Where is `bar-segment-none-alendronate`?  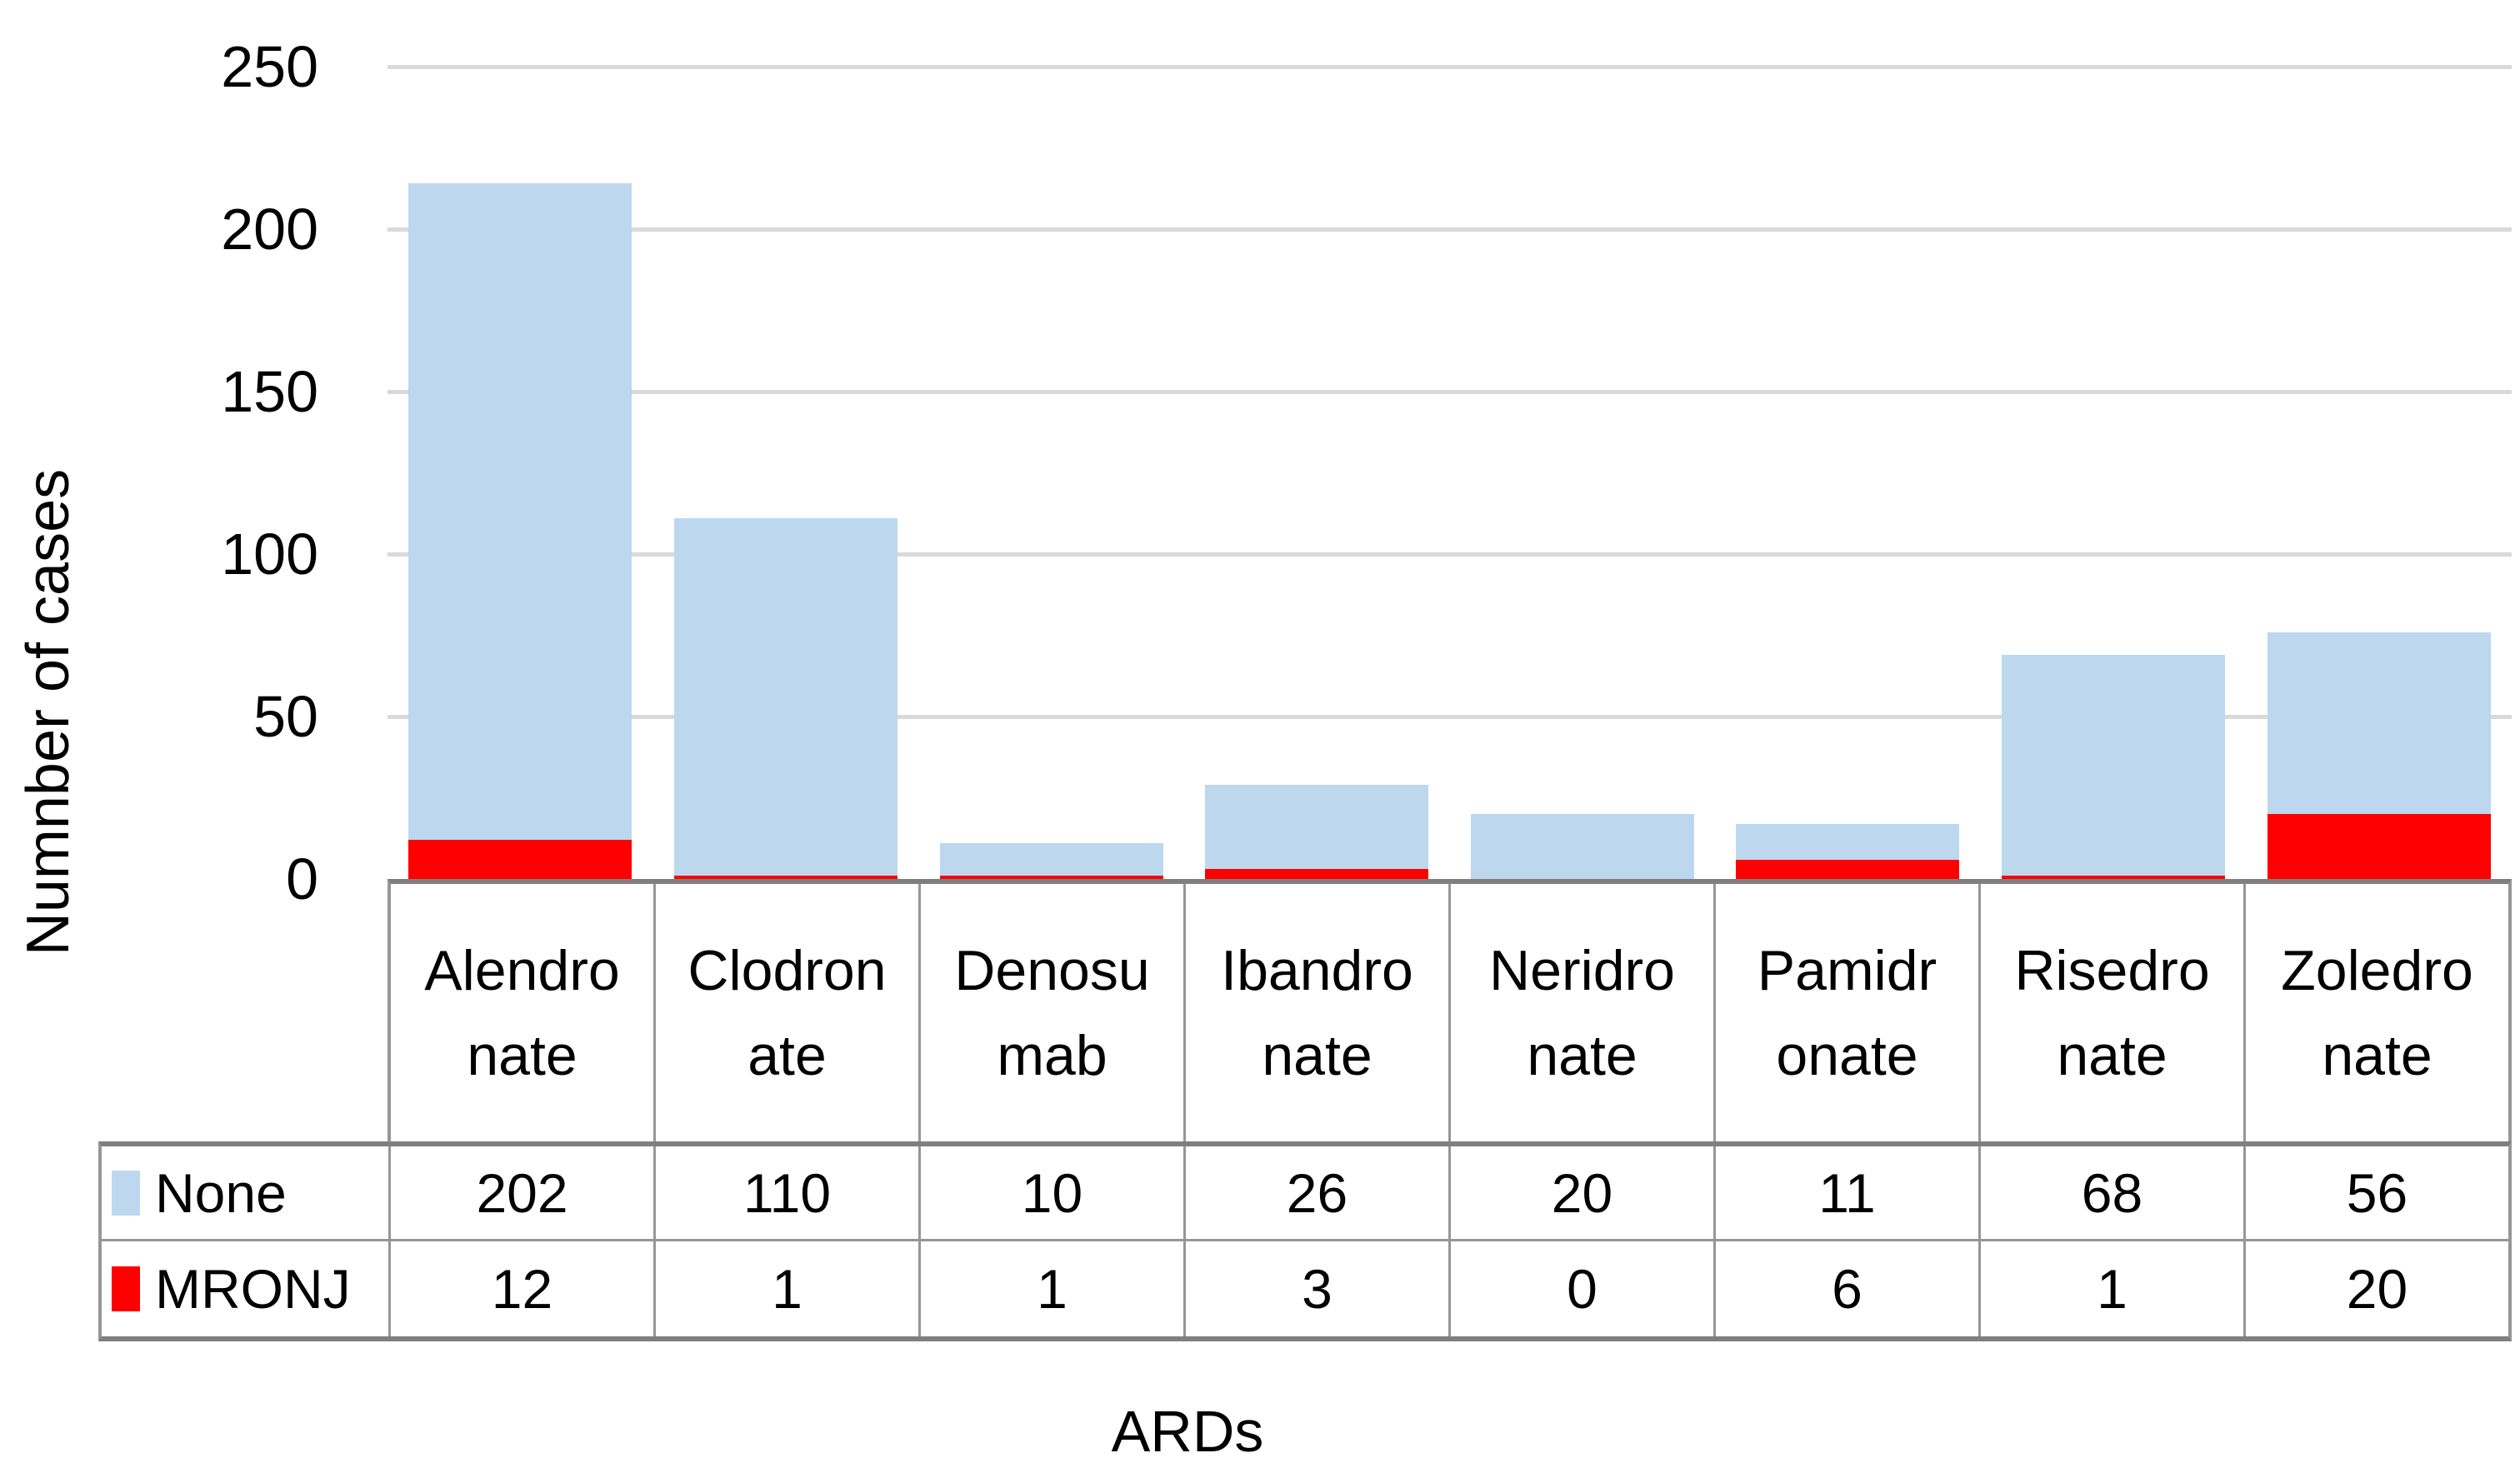 bar-segment-none-alendronate is located at coordinates (520, 512).